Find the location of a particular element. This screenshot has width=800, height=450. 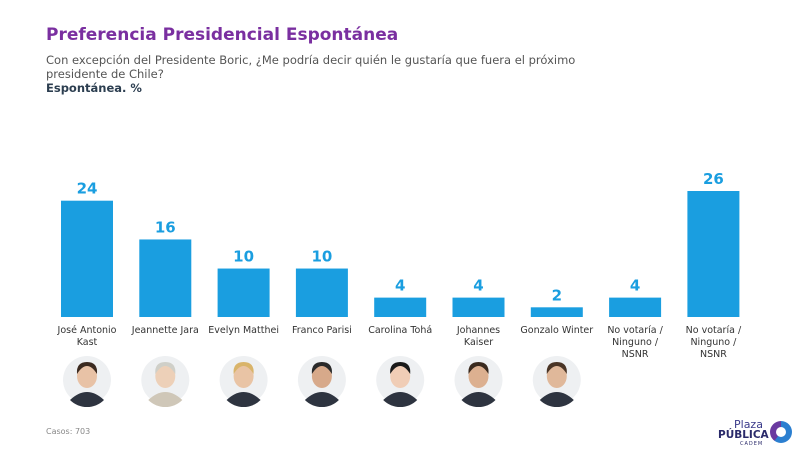

logo-line3: CADEM is located at coordinates (752, 444).